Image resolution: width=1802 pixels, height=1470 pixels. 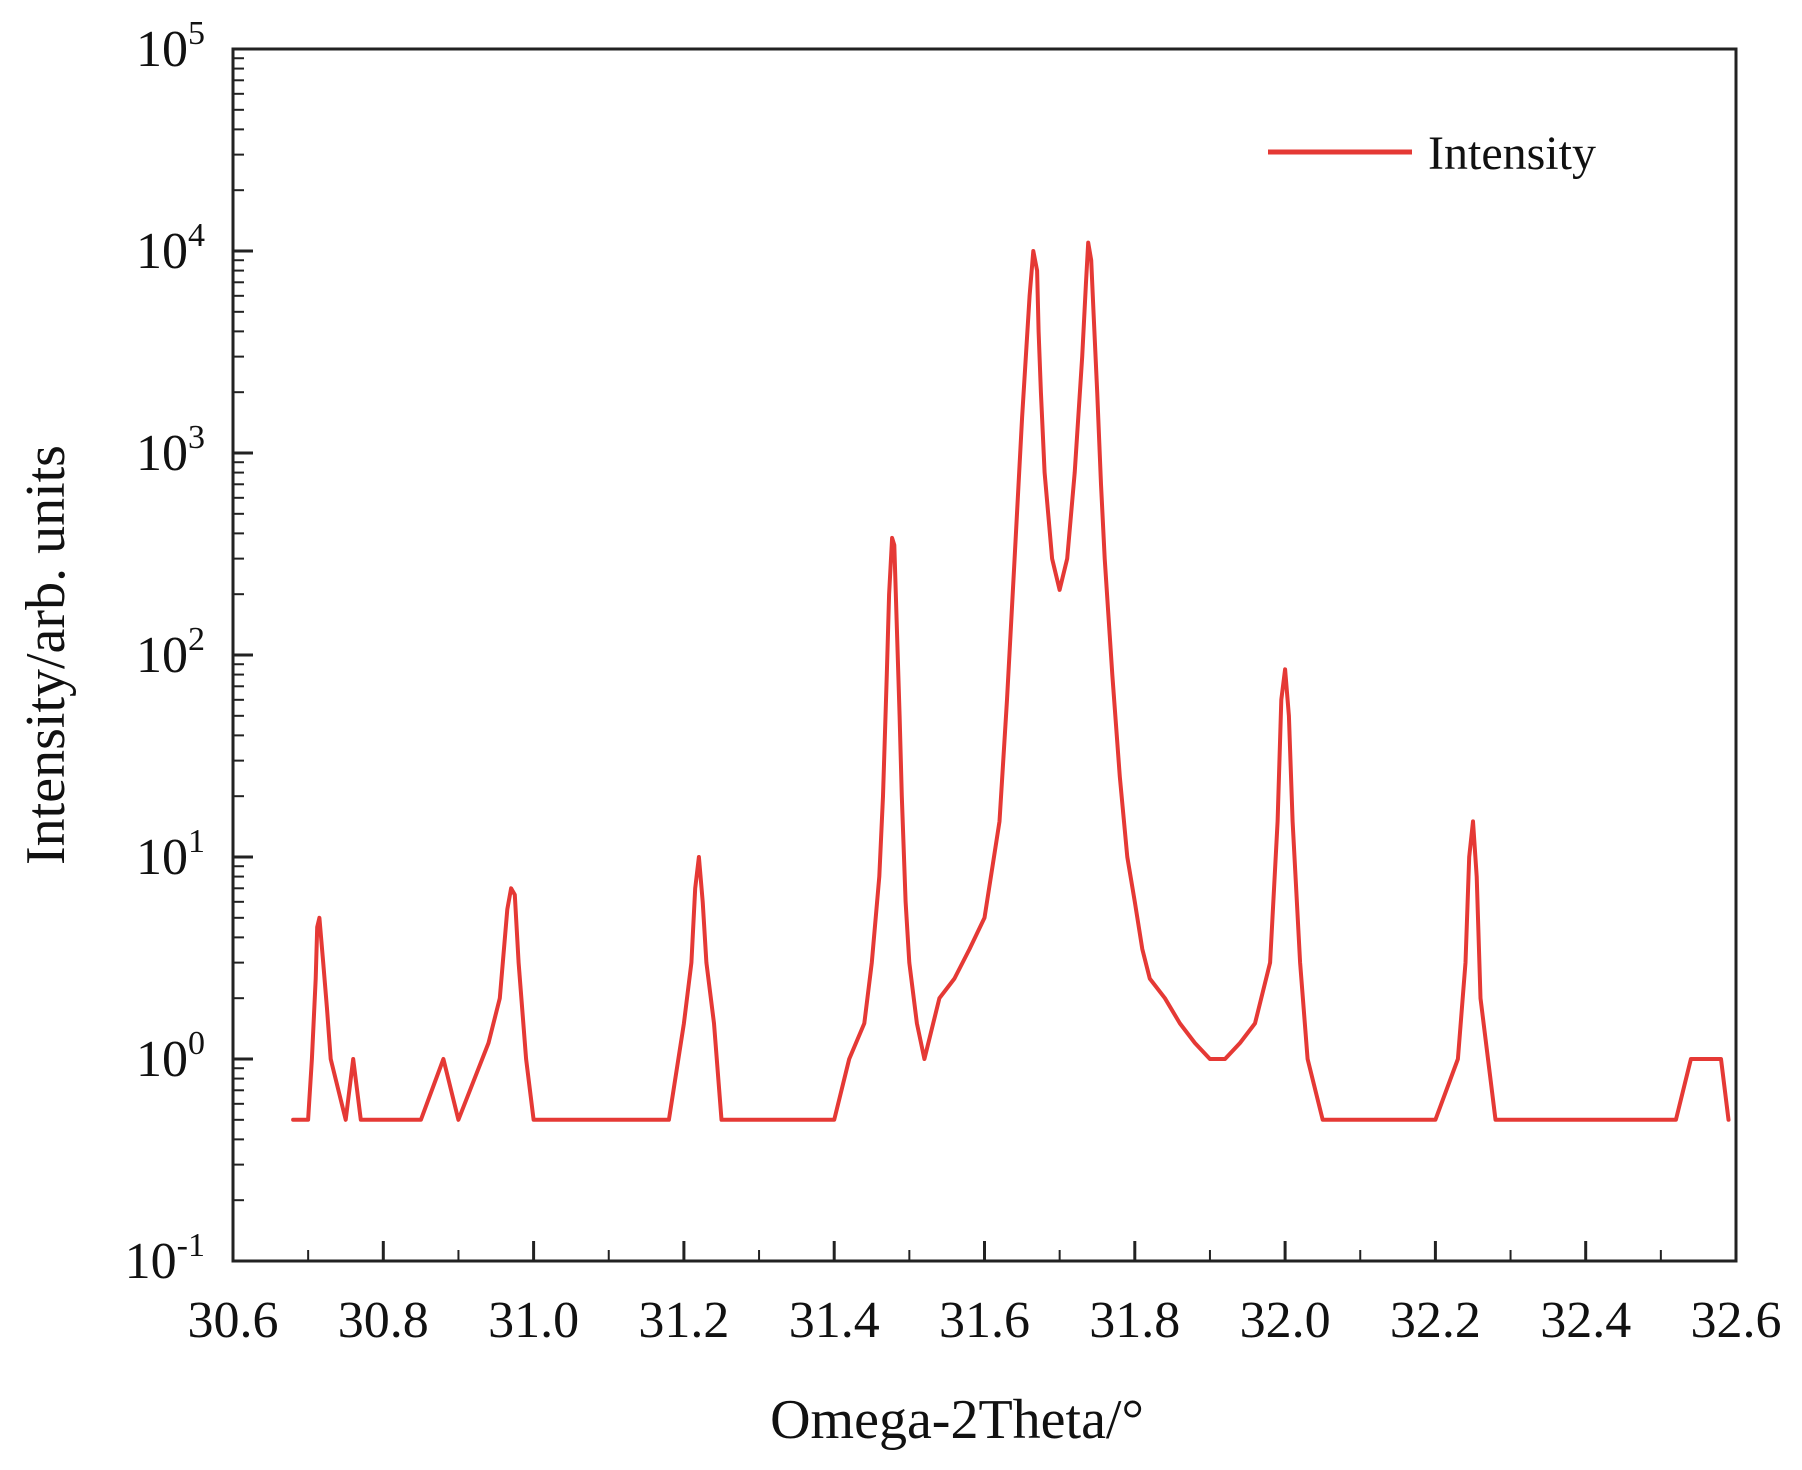 I want to click on x-tick-label: 32.0, so click(x=1285, y=1320).